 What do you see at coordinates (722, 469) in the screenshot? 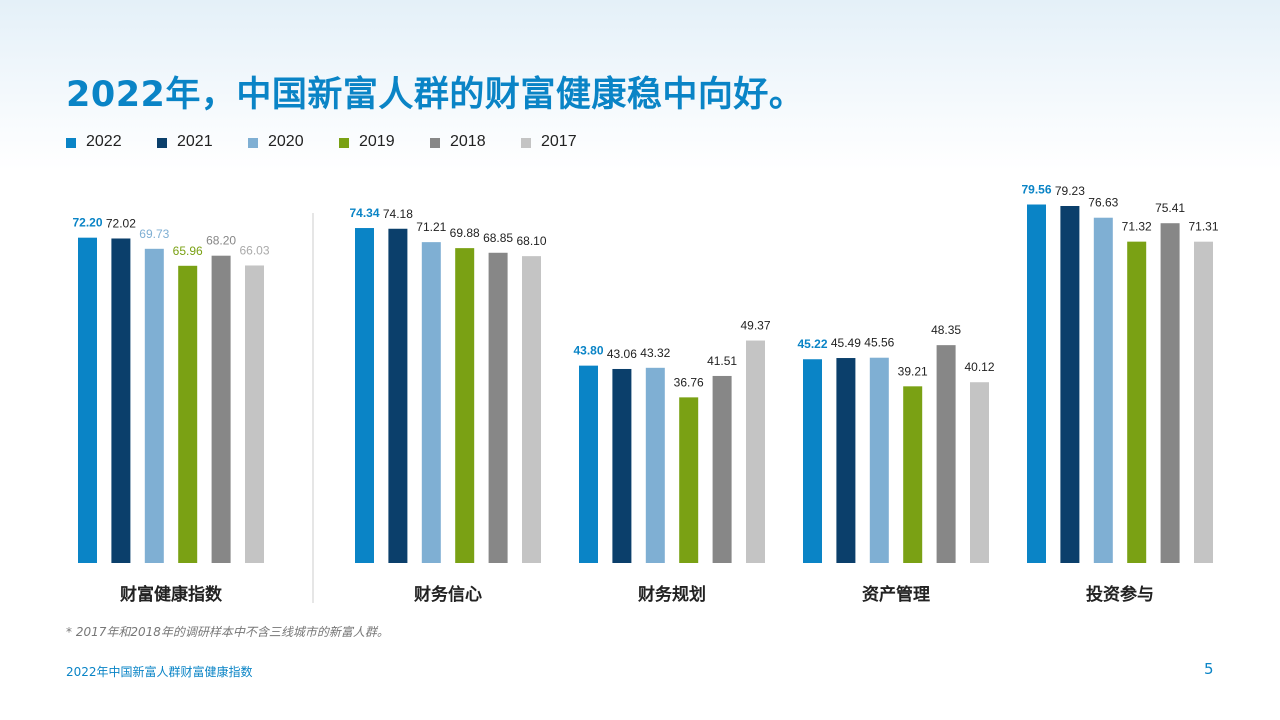
I see `bar-2018-cat2` at bounding box center [722, 469].